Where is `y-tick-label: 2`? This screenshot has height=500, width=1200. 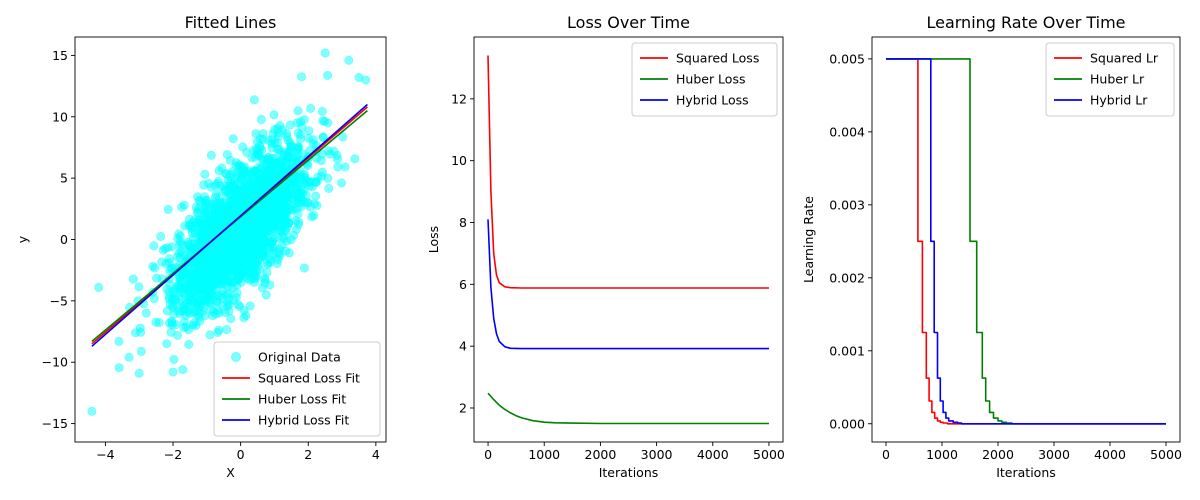
y-tick-label: 2 is located at coordinates (463, 407).